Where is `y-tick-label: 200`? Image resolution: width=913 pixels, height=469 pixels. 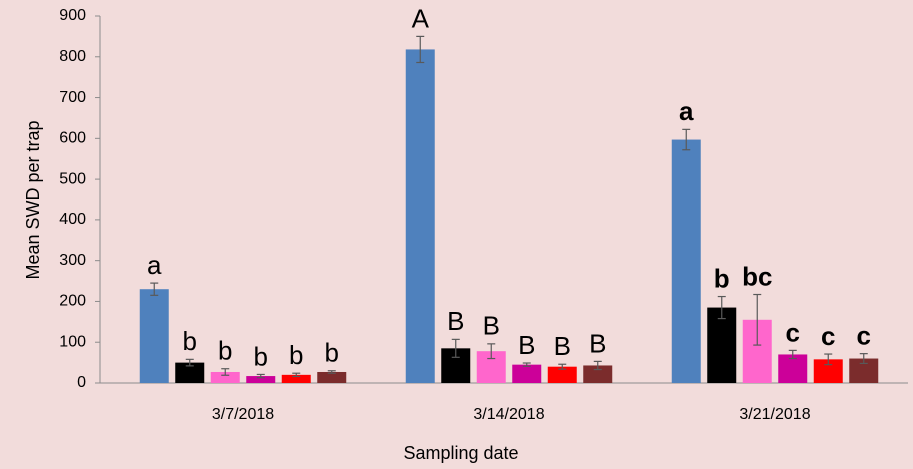 y-tick-label: 200 is located at coordinates (72, 301).